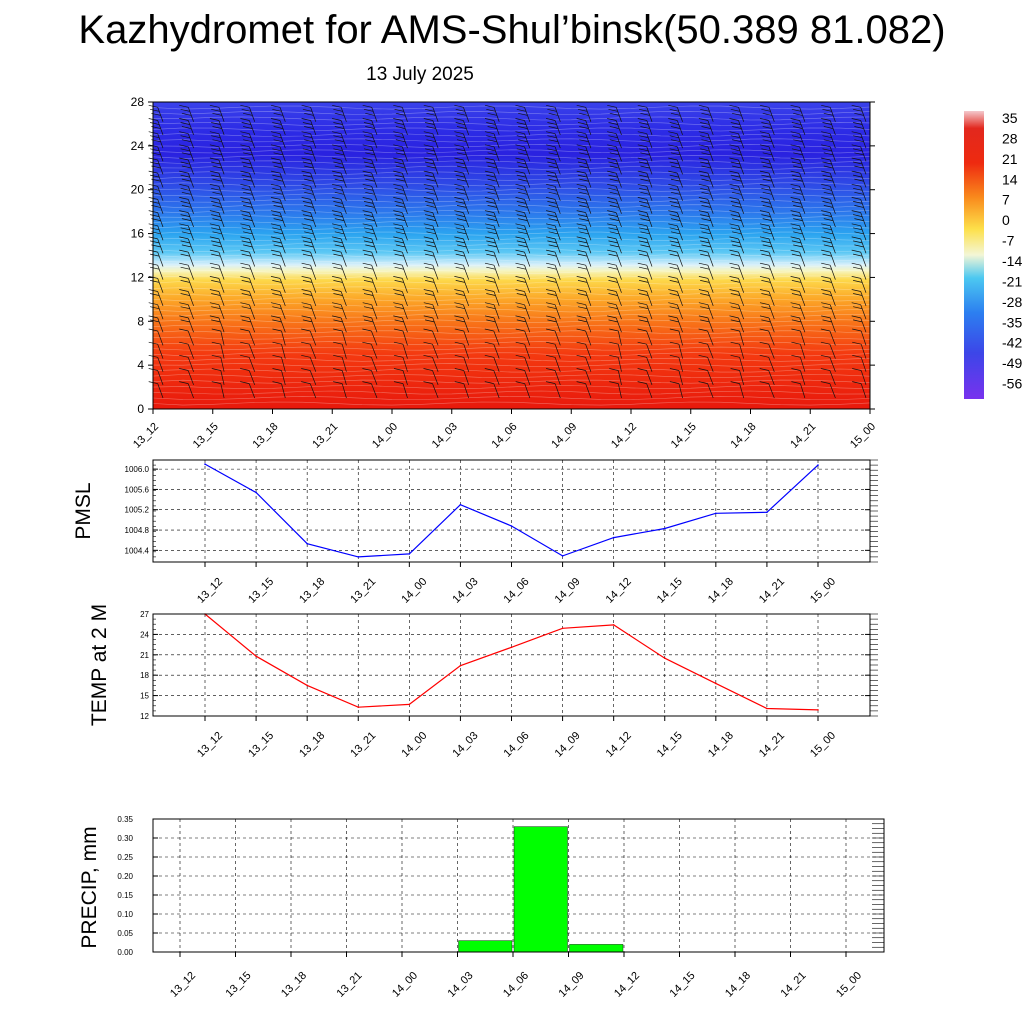 This screenshot has width=1024, height=1024. What do you see at coordinates (1006, 200) in the screenshot?
I see `colorbar-label: 7` at bounding box center [1006, 200].